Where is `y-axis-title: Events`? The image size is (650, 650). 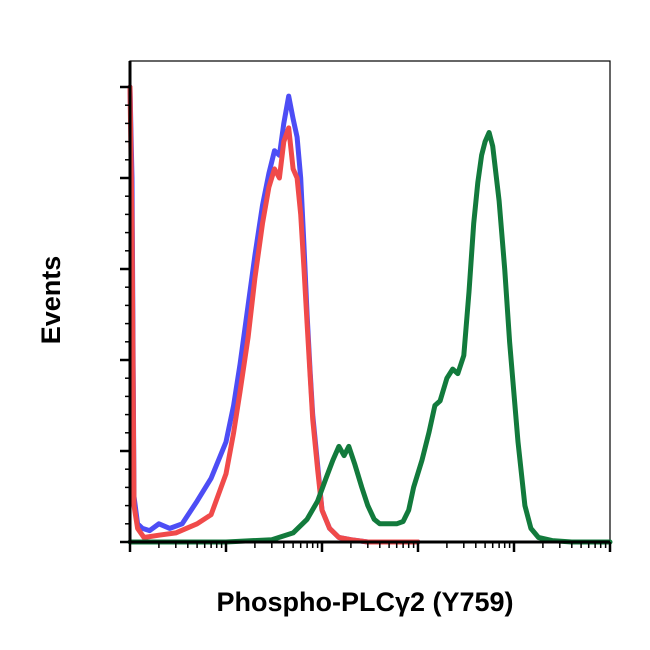
y-axis-title: Events is located at coordinates (51, 300).